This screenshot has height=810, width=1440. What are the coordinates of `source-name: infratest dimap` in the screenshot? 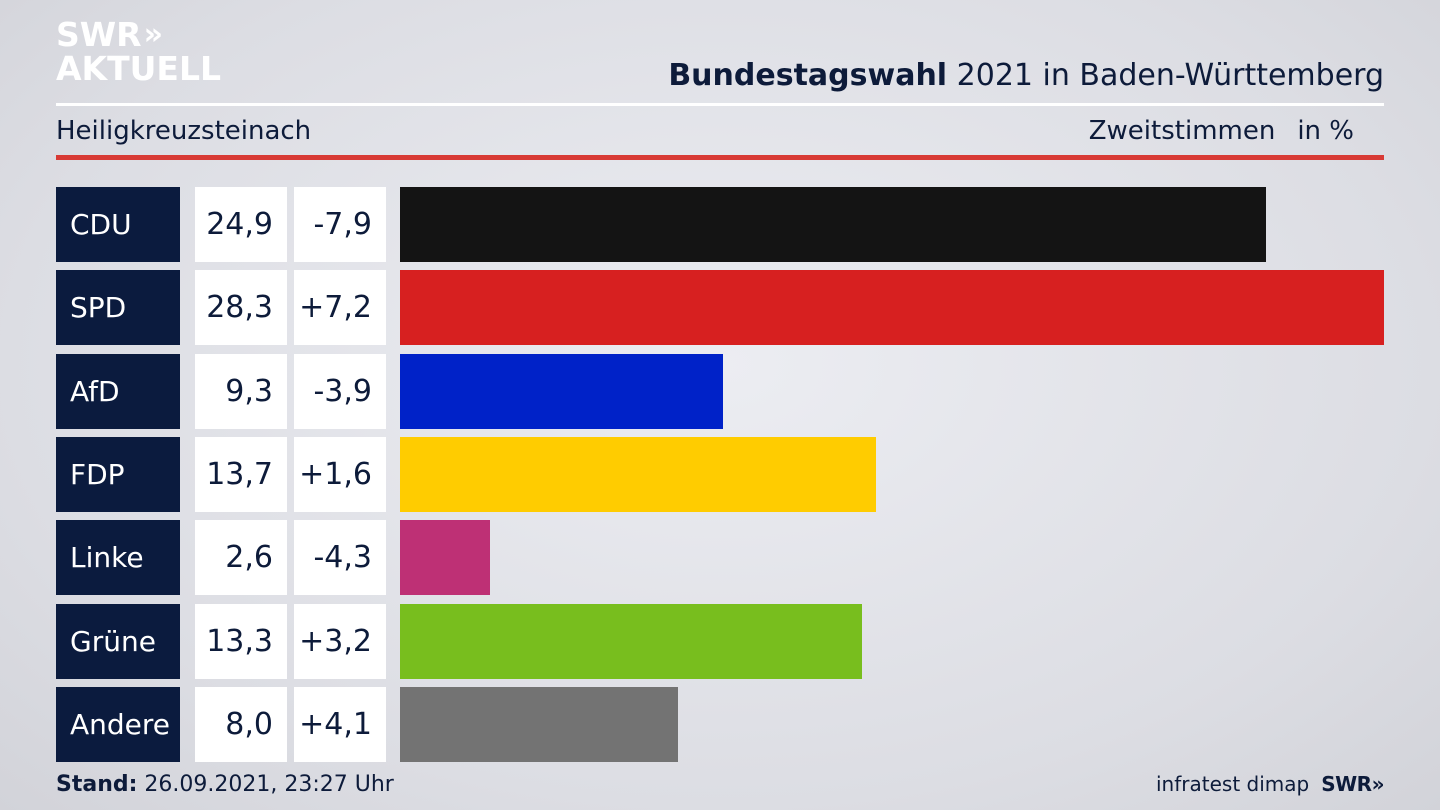 It's located at (1233, 784).